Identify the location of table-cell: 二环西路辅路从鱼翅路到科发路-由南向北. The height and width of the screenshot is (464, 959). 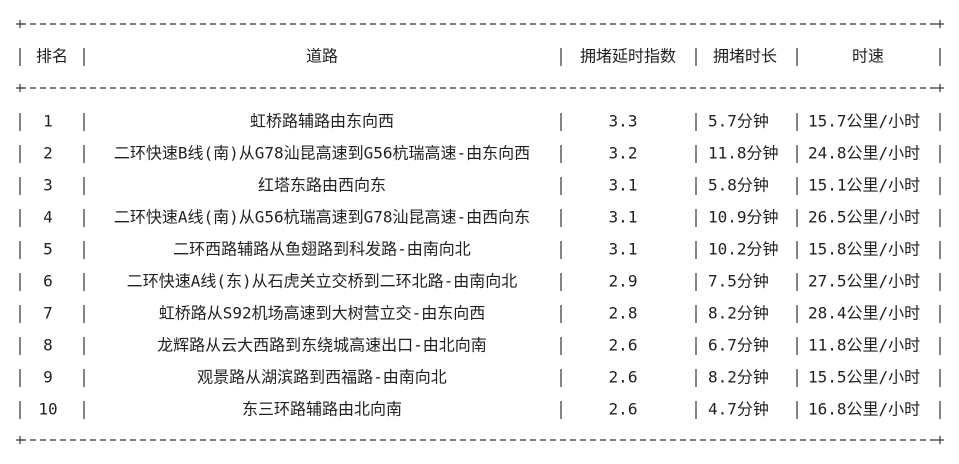
(322, 249).